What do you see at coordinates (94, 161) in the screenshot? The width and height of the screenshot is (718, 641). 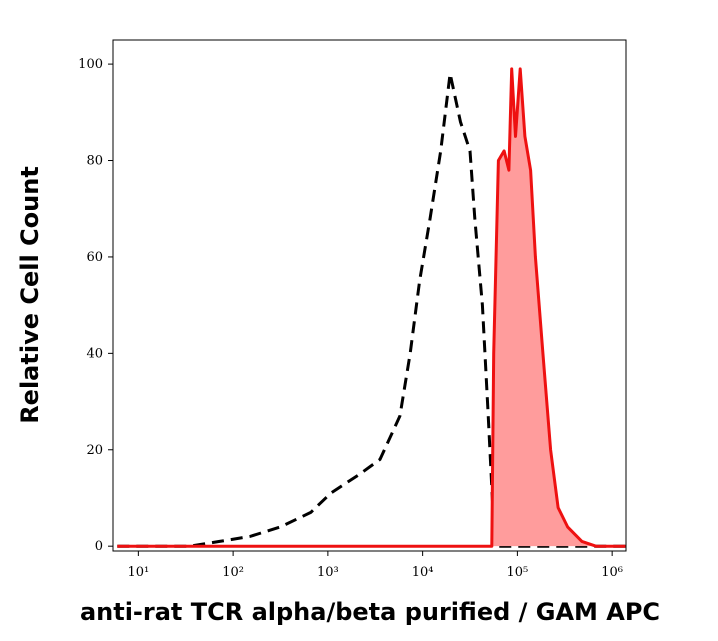 I see `y-tick-label: 80` at bounding box center [94, 161].